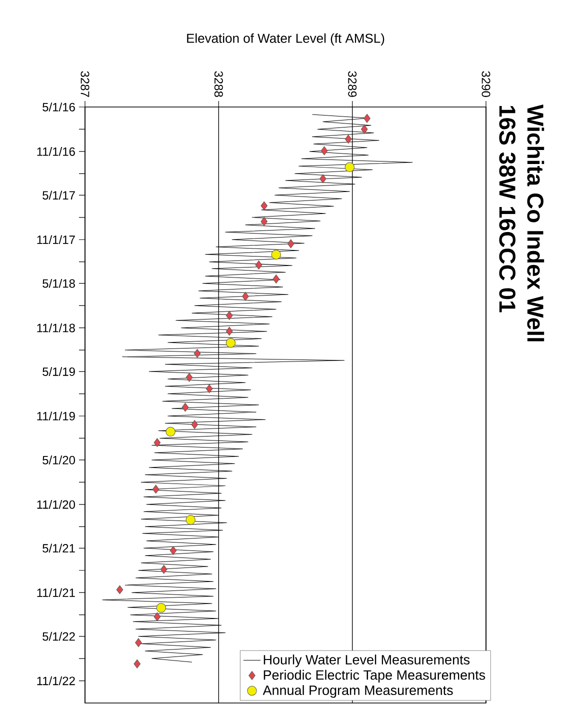 The image size is (582, 708). Describe the element at coordinates (357, 691) in the screenshot. I see `legend-label: Annual Program Measurements` at that location.